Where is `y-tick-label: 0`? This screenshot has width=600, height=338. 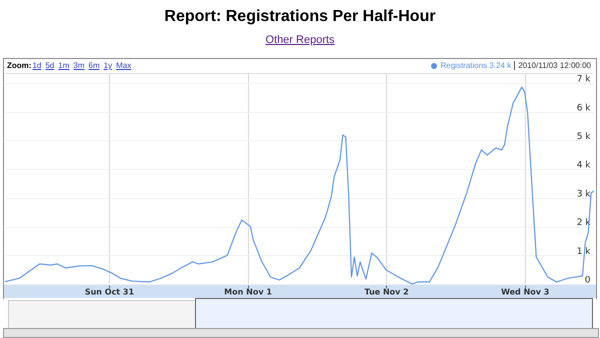
y-tick-label: 0 is located at coordinates (587, 280).